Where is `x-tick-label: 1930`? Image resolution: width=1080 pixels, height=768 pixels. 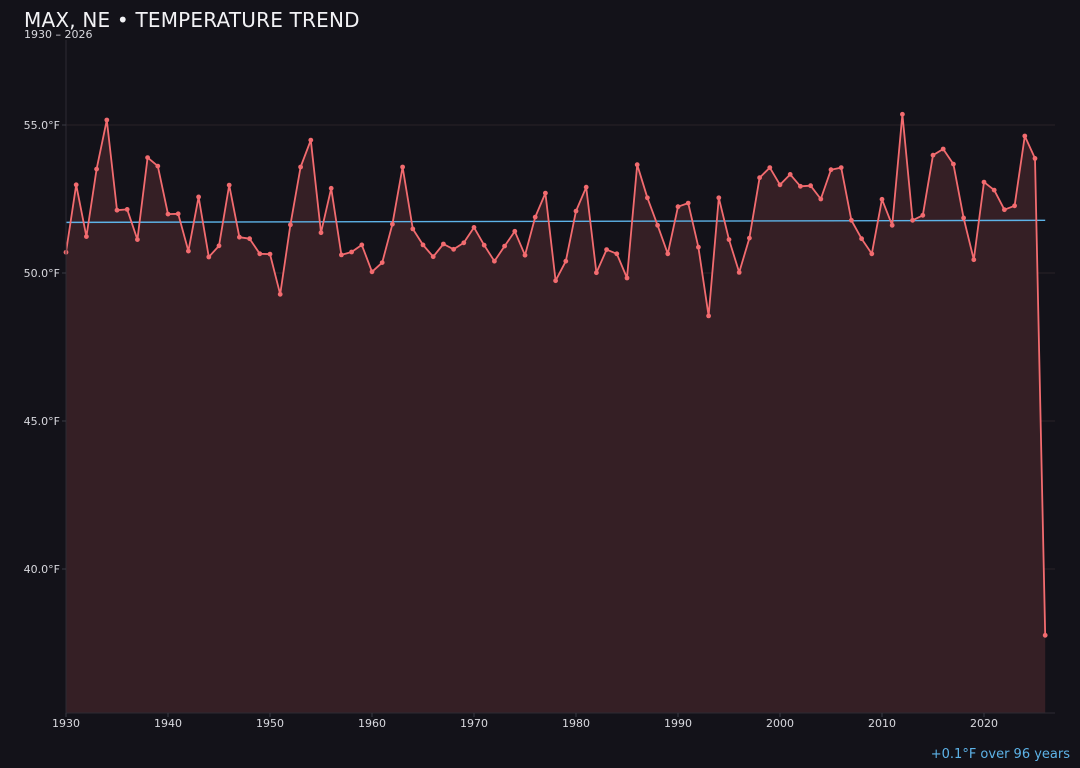 x-tick-label: 1930 is located at coordinates (66, 723).